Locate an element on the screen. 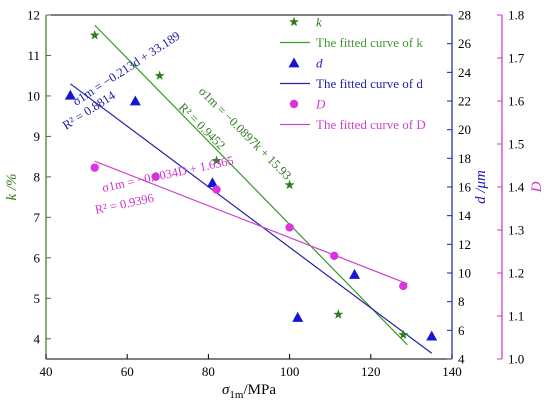 This screenshot has height=407, width=550. k-tick-label-1: 5 is located at coordinates (37, 298).